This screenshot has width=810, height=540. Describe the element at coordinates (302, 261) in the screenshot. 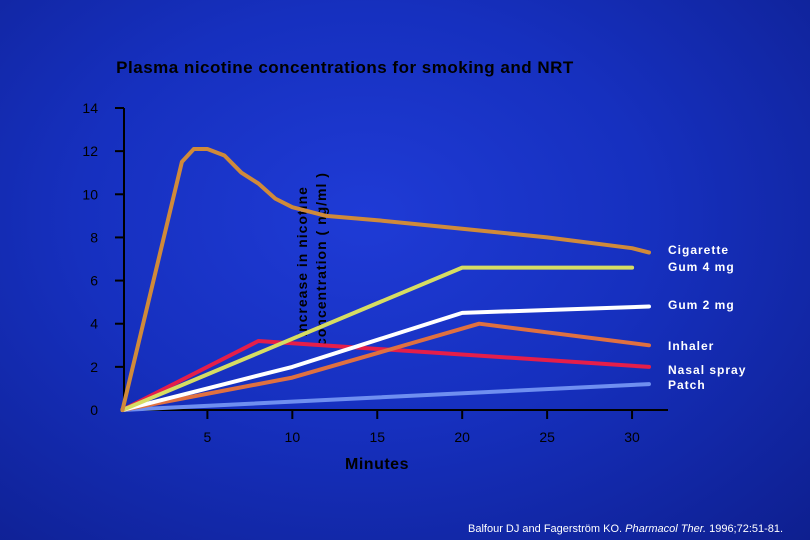

I see `y-axis-title-line-1: Increase in nicotine` at that location.